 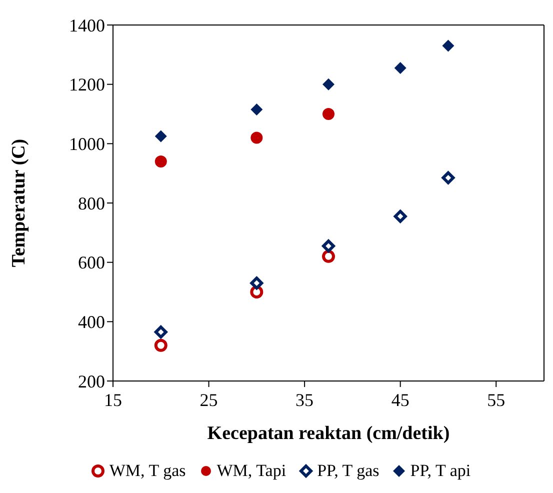 I want to click on x-tick-label: 55, so click(x=496, y=400).